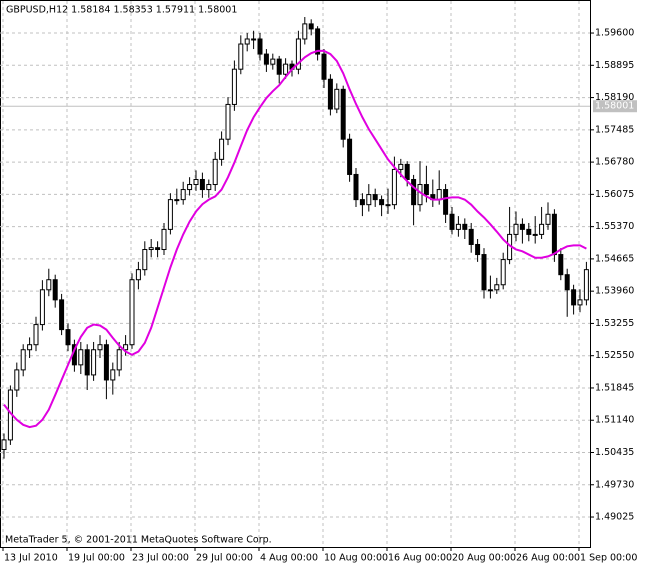  What do you see at coordinates (614, 162) in the screenshot?
I see `y-tick-label: 1.56780` at bounding box center [614, 162].